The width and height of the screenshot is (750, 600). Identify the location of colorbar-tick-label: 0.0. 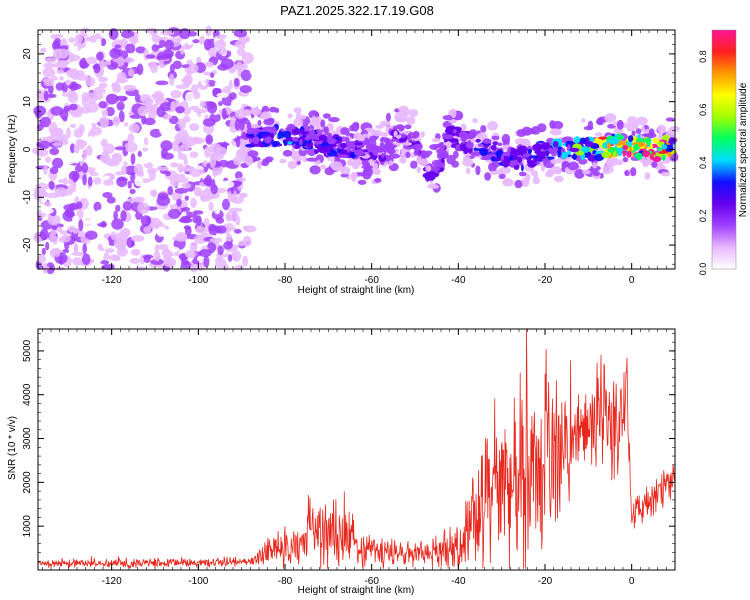
(703, 269).